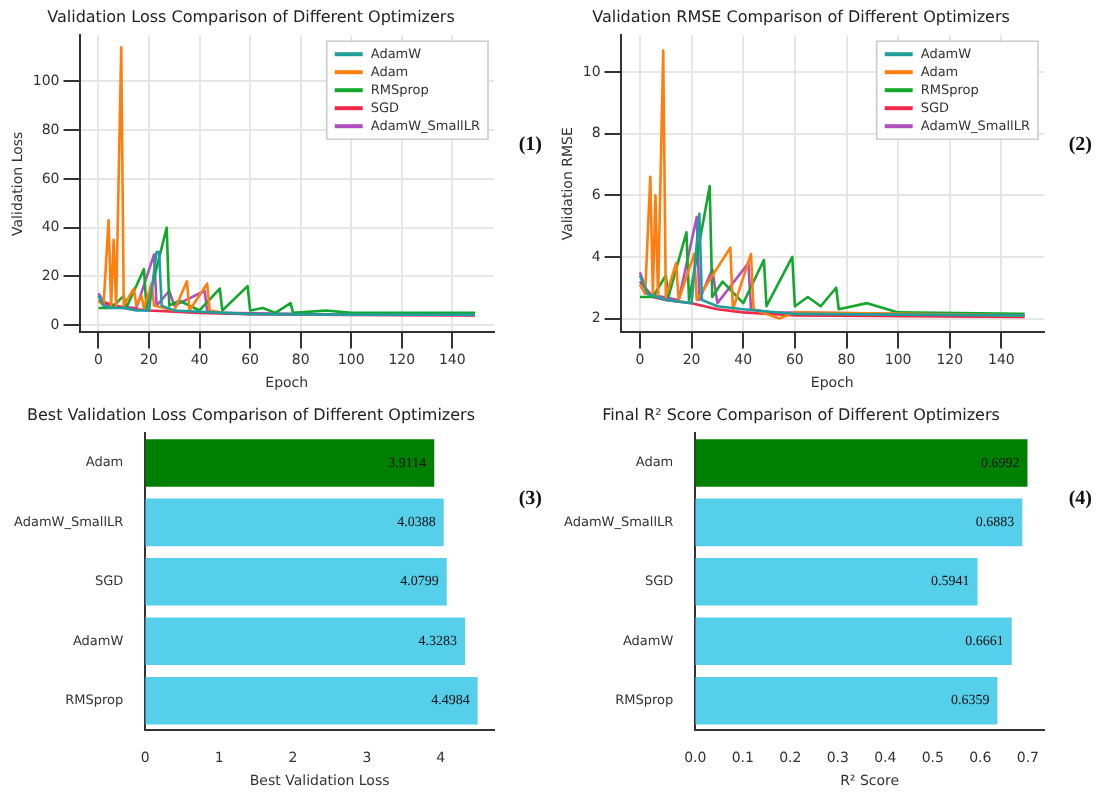 This screenshot has height=796, width=1100. Describe the element at coordinates (251, 16) in the screenshot. I see `chart-title: Validation Loss Comparison of Different Optimizers` at that location.